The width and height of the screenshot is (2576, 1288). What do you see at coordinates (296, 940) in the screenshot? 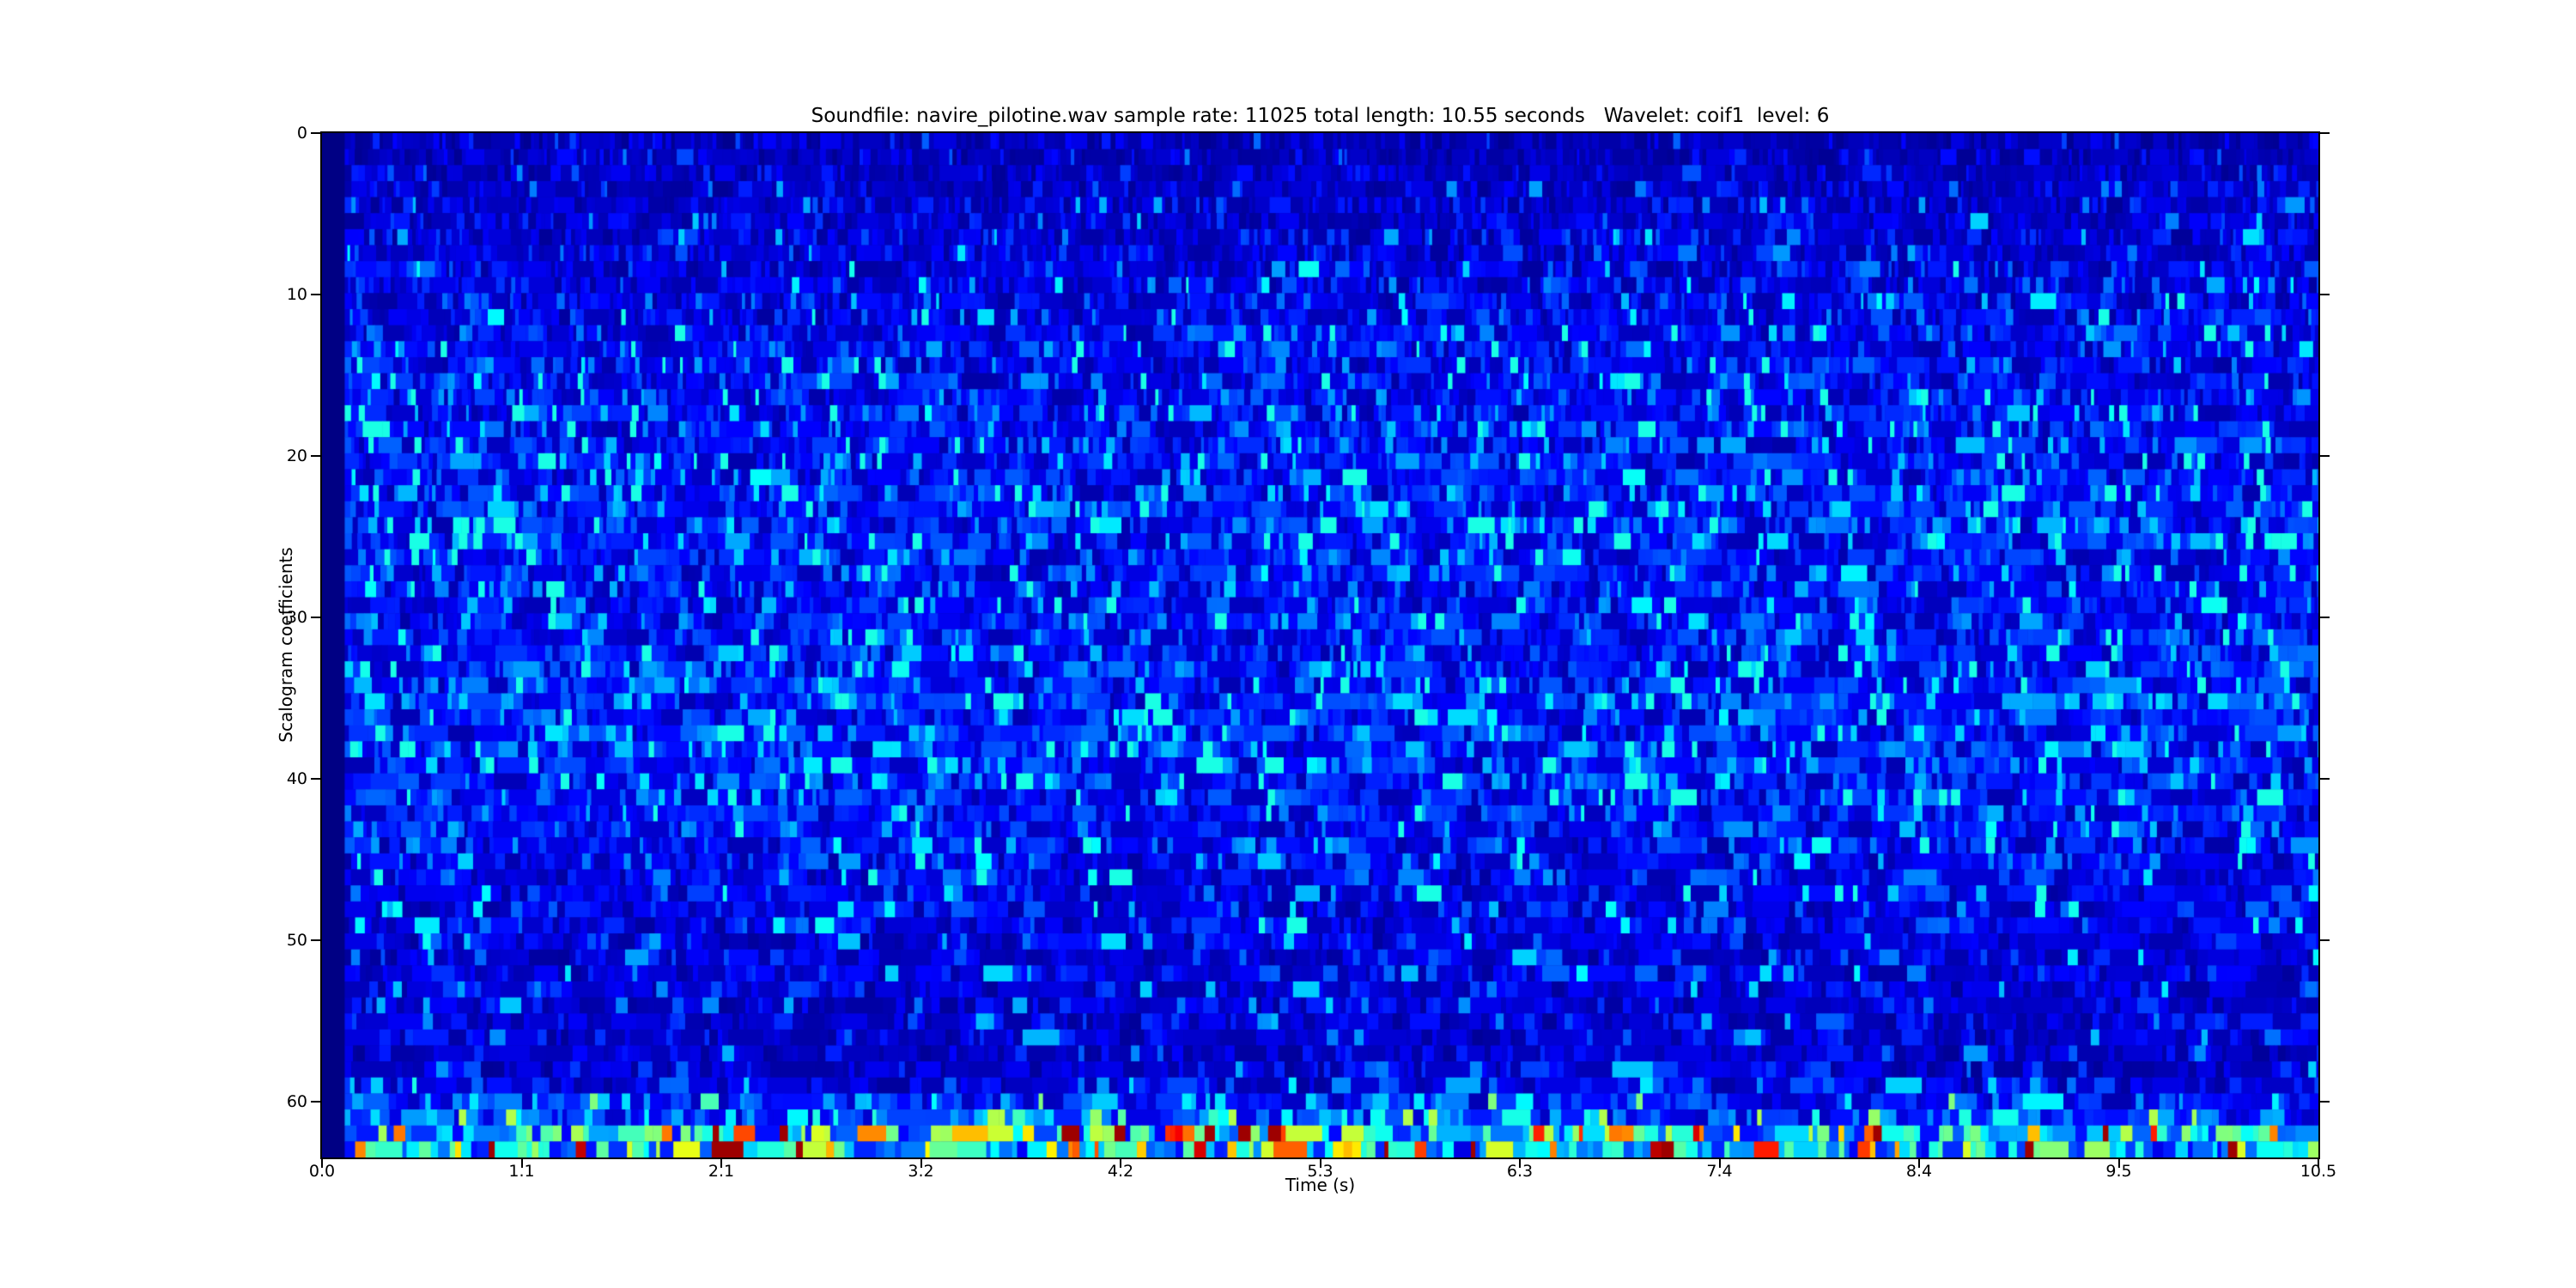
I see `y-tick-label: 50` at bounding box center [296, 940].